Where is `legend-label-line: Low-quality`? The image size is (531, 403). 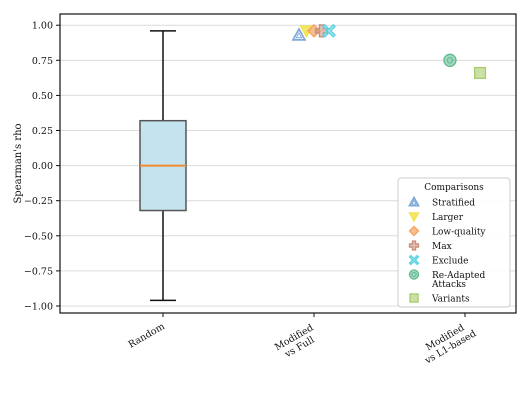
legend-label-line: Low-quality is located at coordinates (459, 233).